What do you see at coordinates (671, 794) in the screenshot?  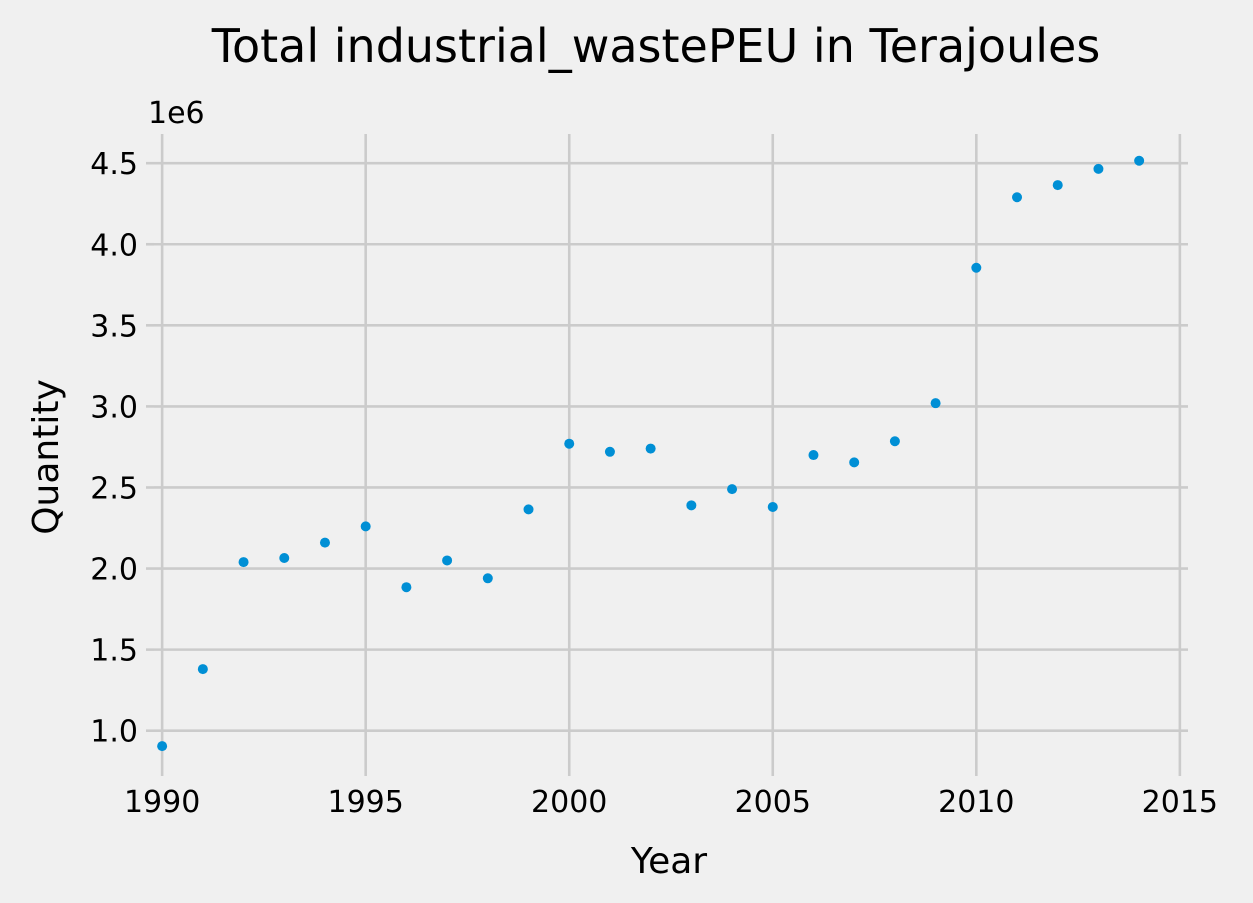 I see `x-axis-ticks: 1990 1995 2000 2005 2010 2015` at bounding box center [671, 794].